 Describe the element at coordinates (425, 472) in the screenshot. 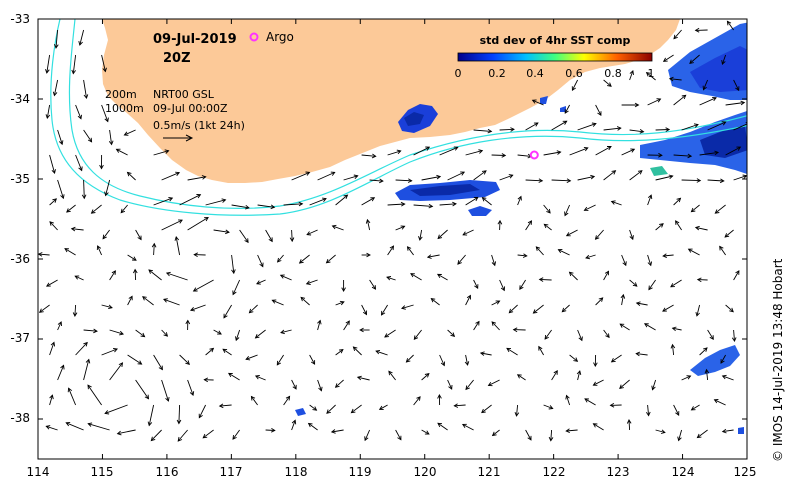

I see `x-tick-label: 120` at that location.